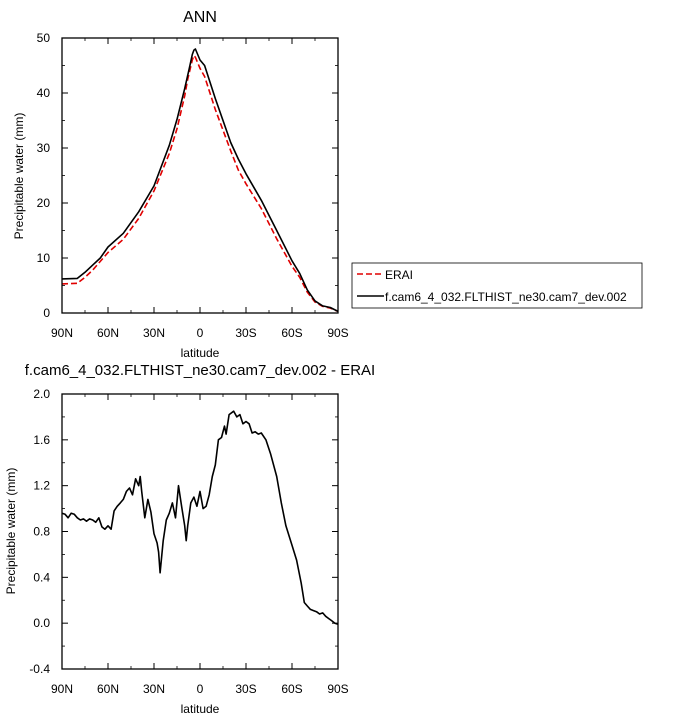  I want to click on difference-chart-y-label: Precipitable water (mm), so click(11, 531).